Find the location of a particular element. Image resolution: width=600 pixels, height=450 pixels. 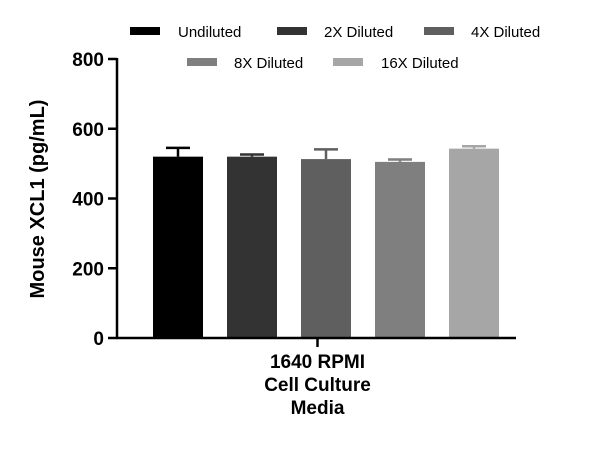

legend-label: 4X Diluted is located at coordinates (505, 32).